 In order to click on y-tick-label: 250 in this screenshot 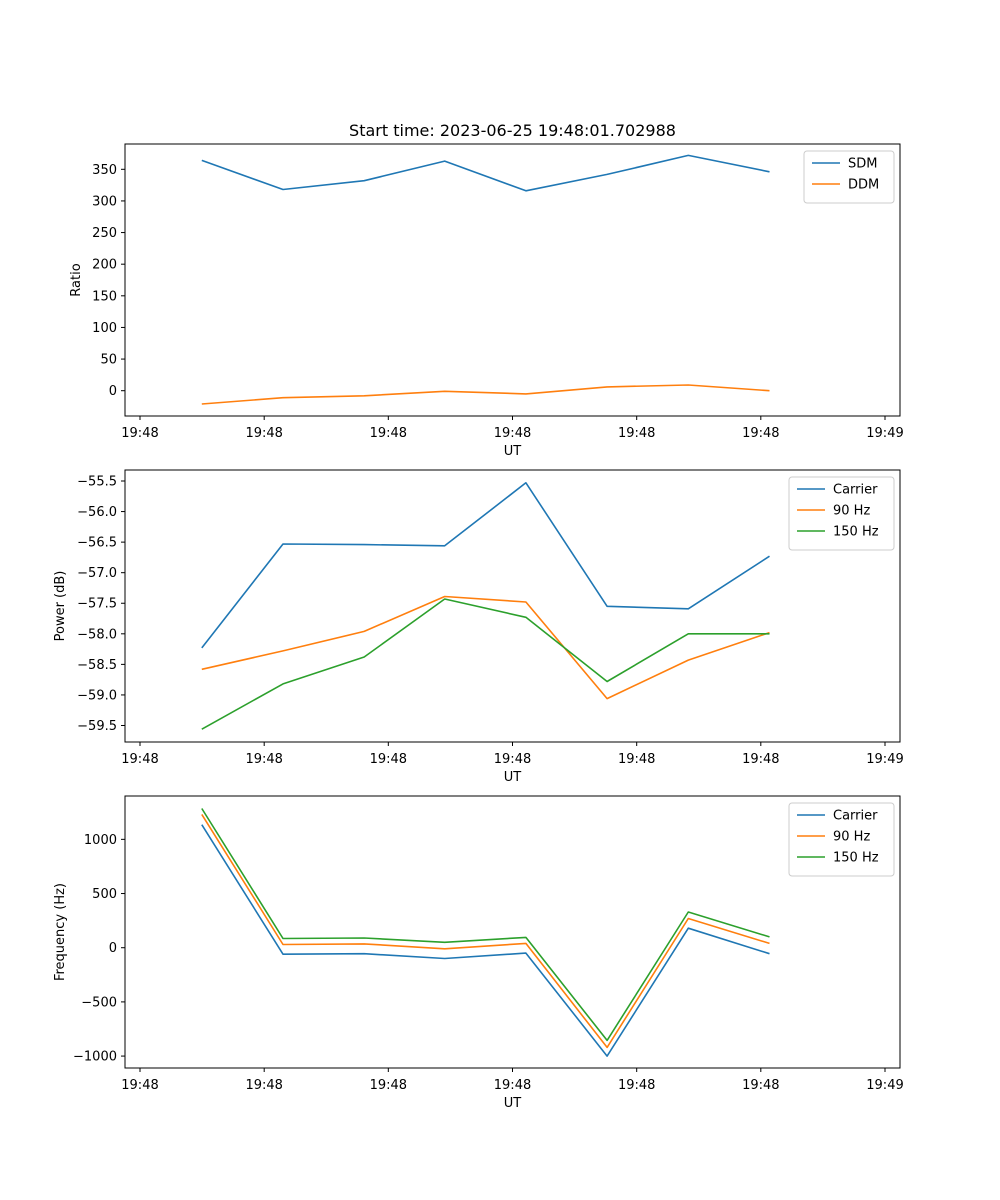, I will do `click(104, 233)`.